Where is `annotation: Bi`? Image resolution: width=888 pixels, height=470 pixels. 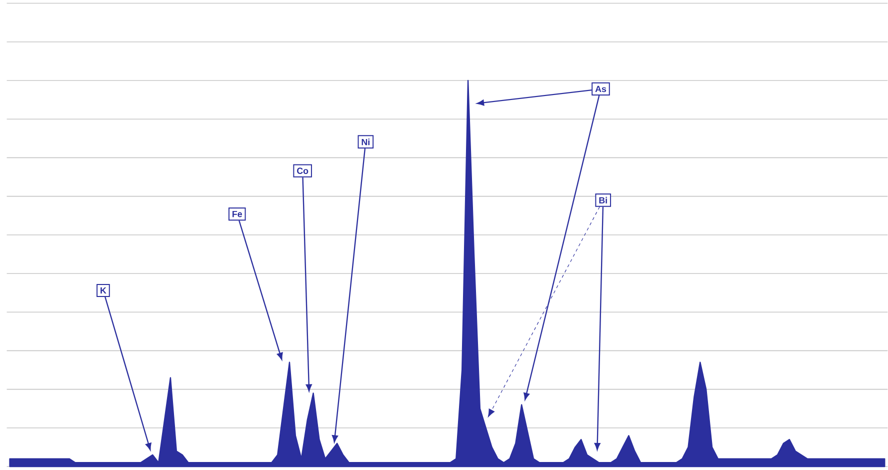 annotation: Bi is located at coordinates (603, 200).